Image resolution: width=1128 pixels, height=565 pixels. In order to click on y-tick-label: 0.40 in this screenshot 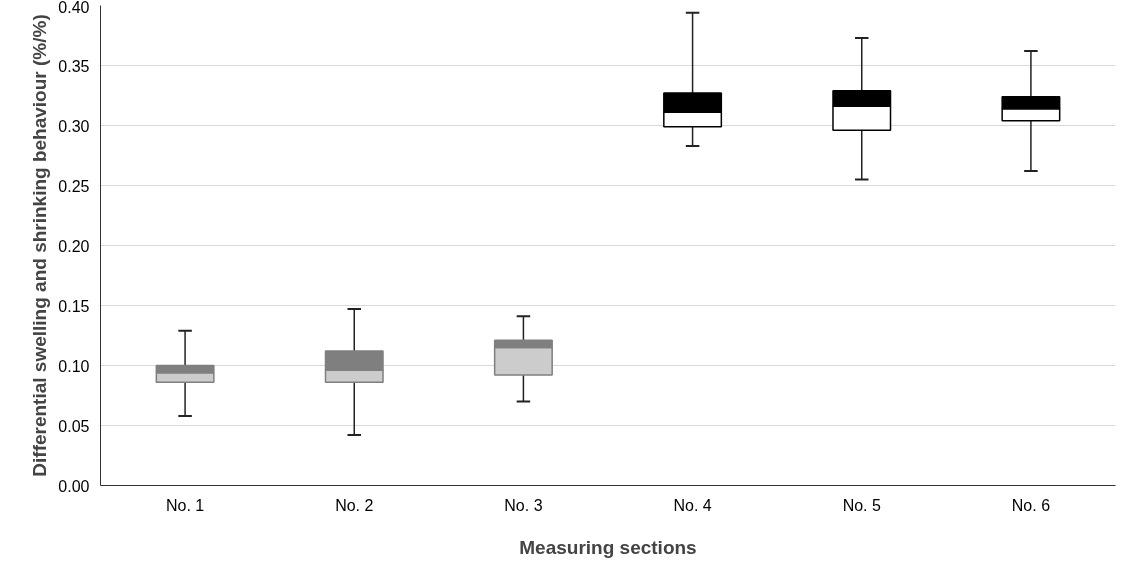, I will do `click(74, 8)`.